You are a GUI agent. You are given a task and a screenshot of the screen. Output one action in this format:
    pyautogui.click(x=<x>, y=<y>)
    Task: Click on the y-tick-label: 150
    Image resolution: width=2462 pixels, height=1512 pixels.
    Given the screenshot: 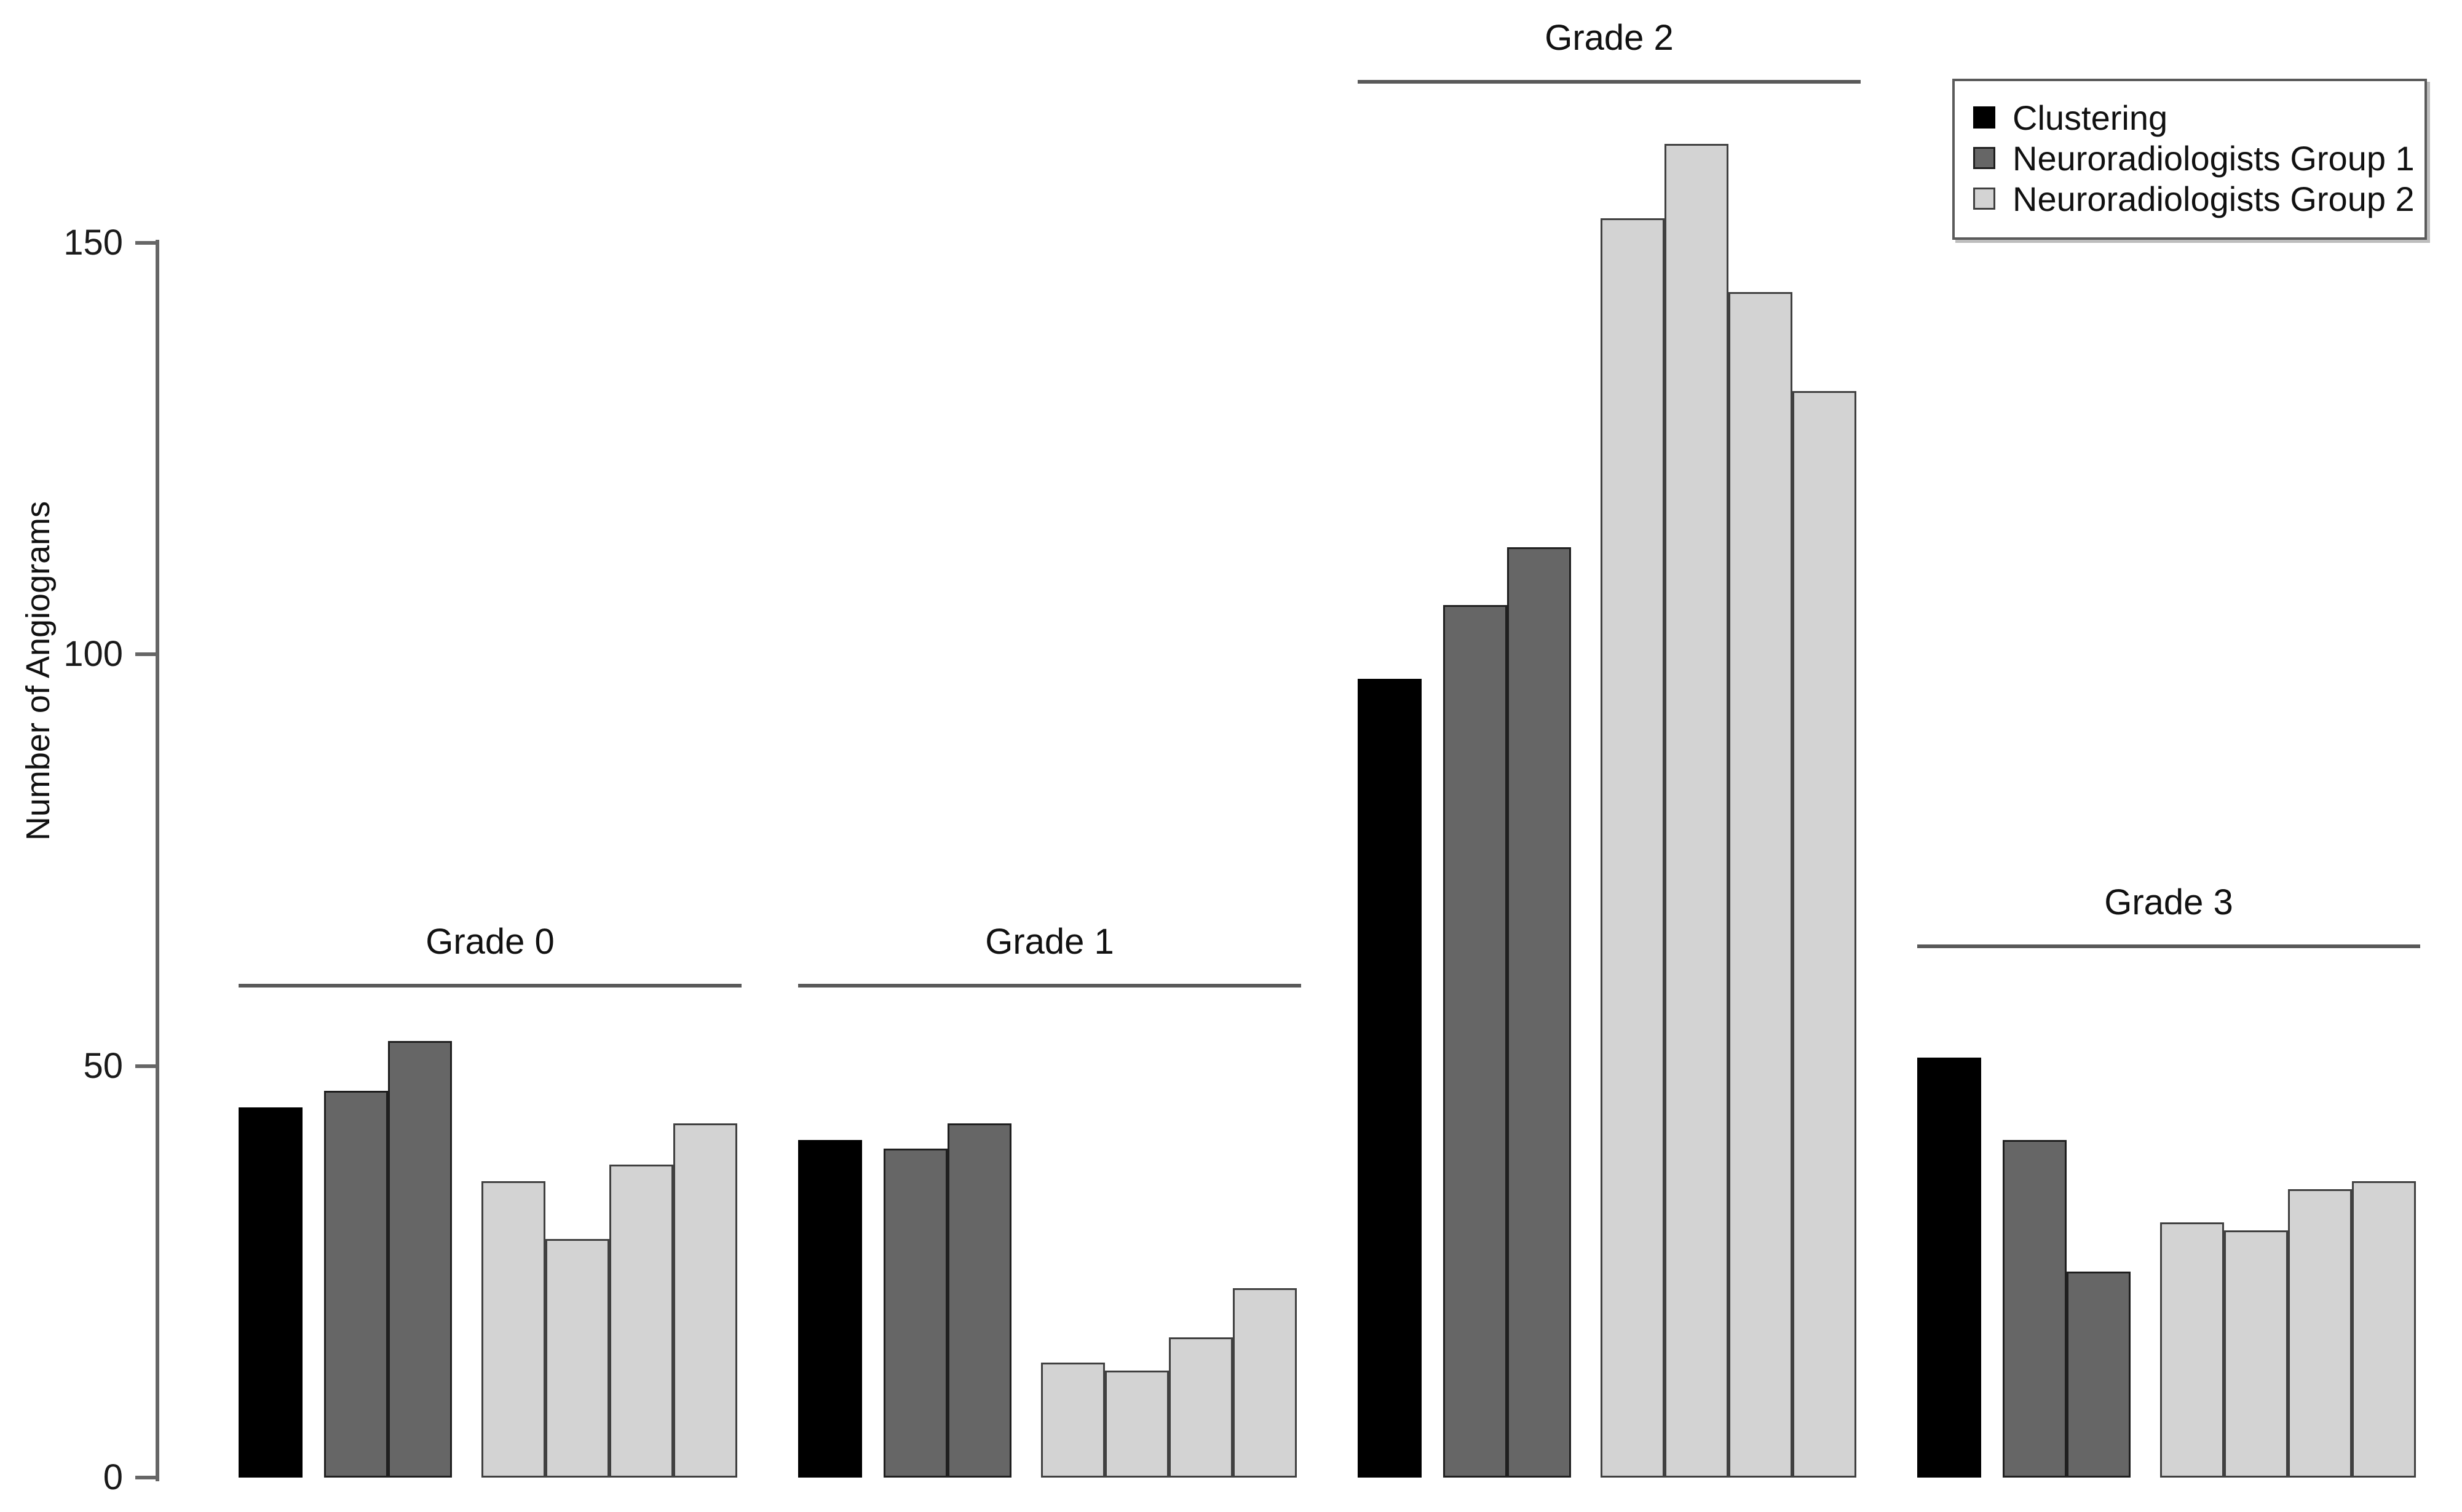 What is the action you would take?
    pyautogui.click(x=93, y=243)
    